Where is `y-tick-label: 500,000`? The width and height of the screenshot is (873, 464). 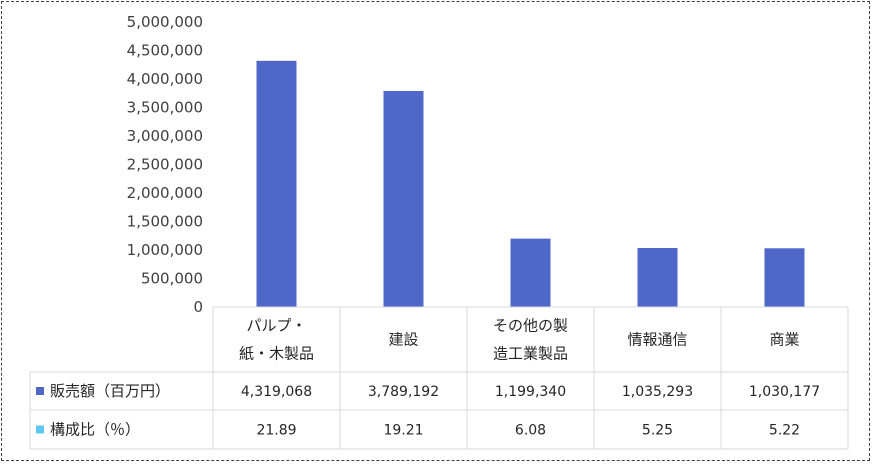
y-tick-label: 500,000 is located at coordinates (172, 279).